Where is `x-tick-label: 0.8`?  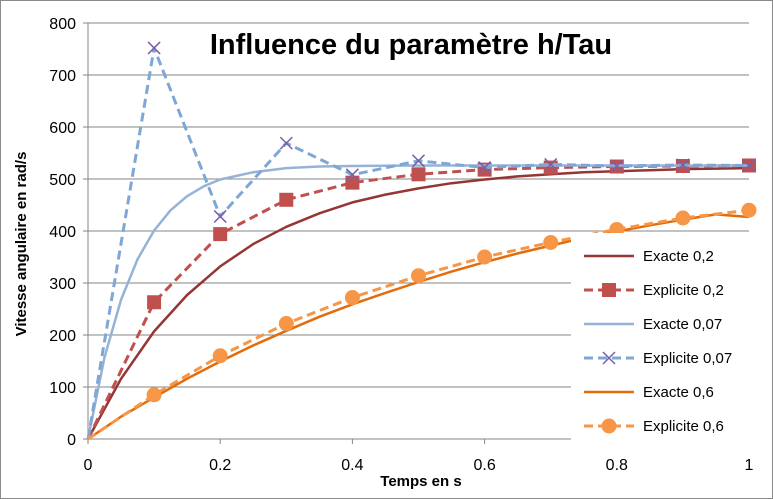
x-tick-label: 0.8 is located at coordinates (617, 465).